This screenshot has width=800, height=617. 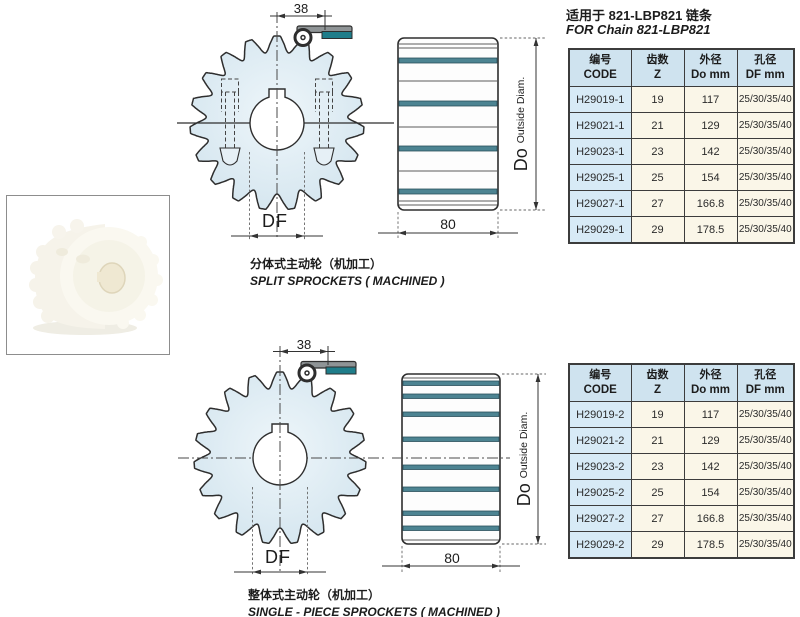 I want to click on table-cell: H29021-2, so click(x=600, y=440).